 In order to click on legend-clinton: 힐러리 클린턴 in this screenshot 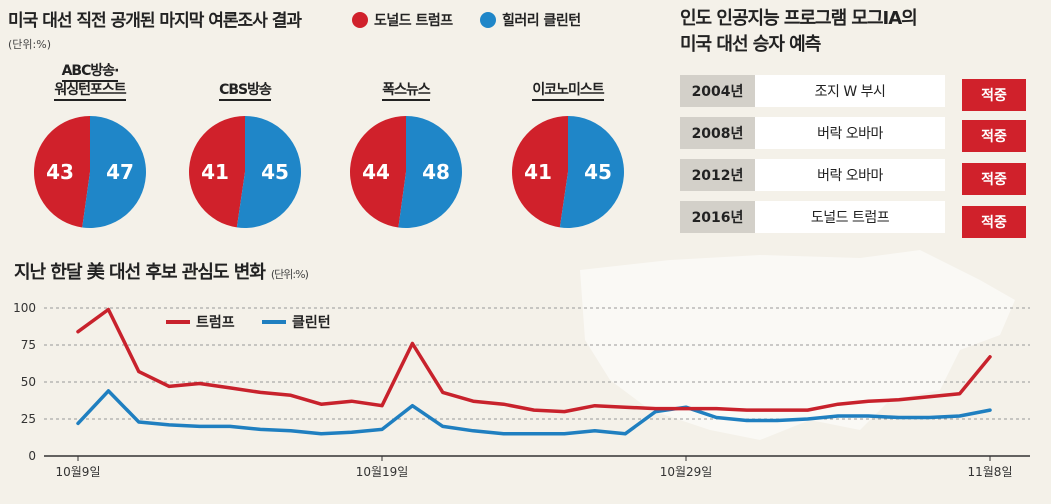, I will do `click(530, 20)`.